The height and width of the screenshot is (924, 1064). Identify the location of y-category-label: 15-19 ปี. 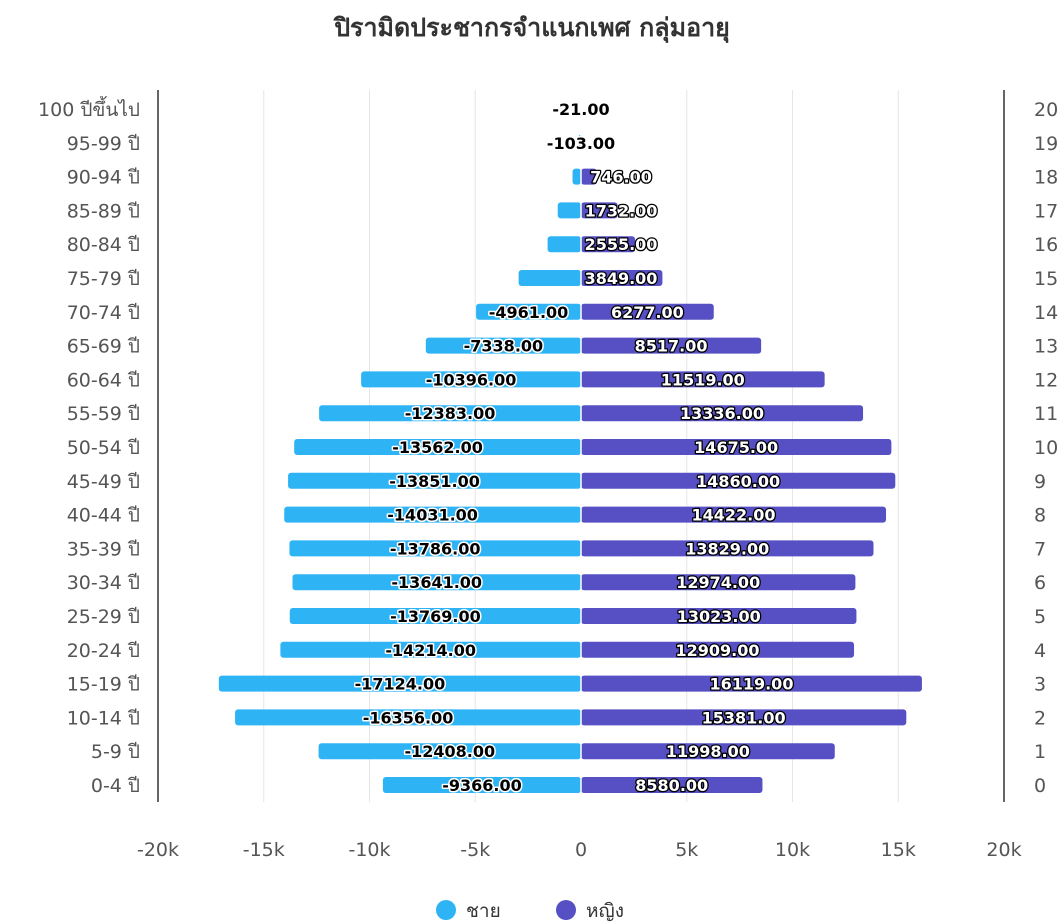
(103, 685).